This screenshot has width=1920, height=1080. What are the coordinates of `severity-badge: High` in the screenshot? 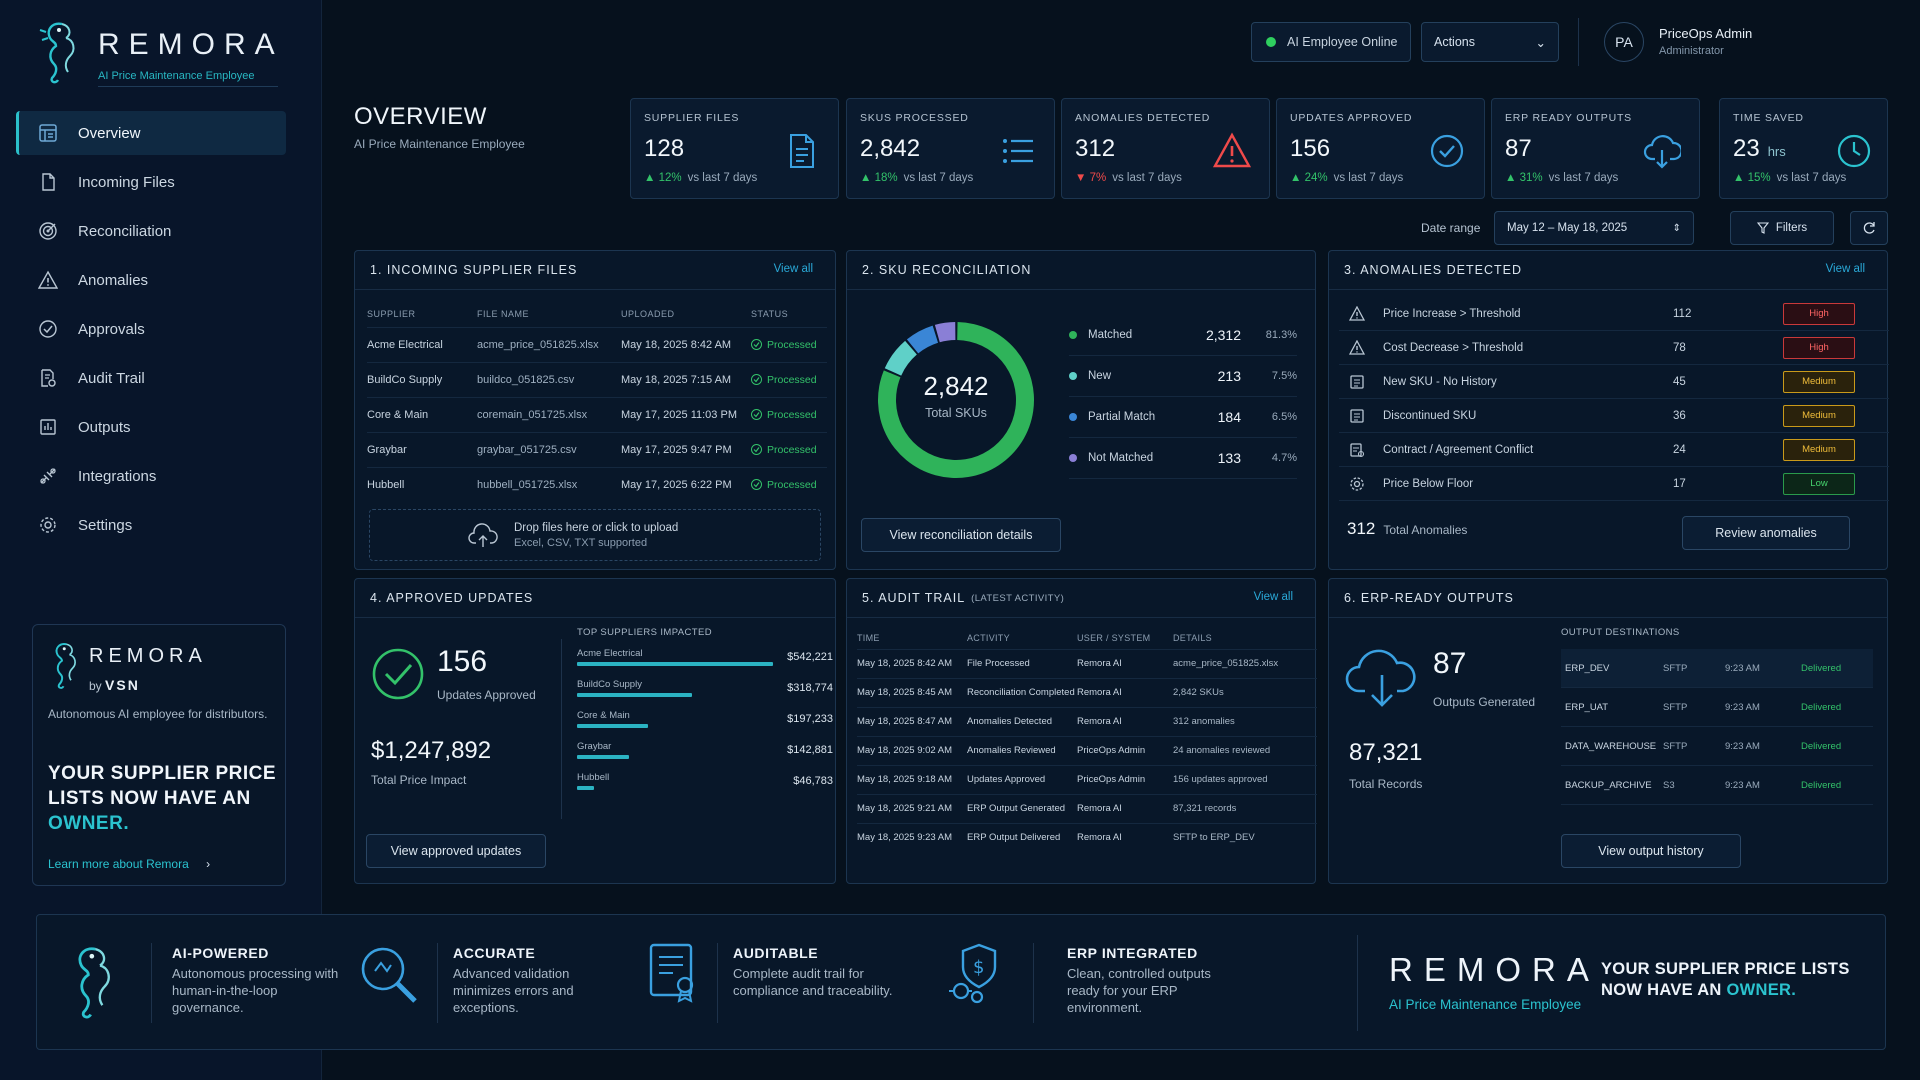 It's located at (1819, 313).